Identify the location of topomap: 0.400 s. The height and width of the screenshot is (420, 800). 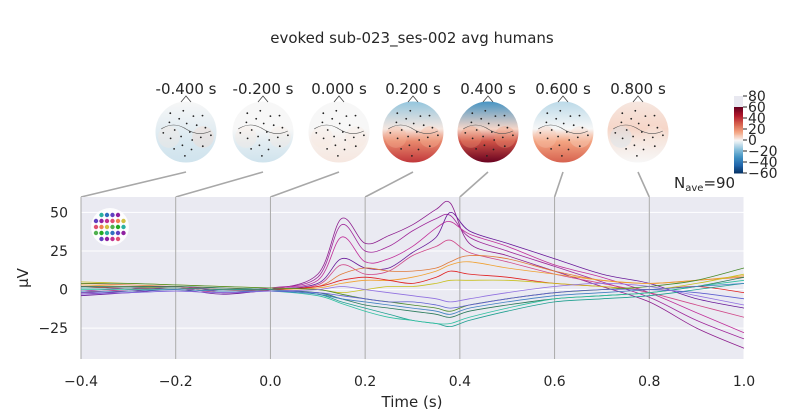
(488, 122).